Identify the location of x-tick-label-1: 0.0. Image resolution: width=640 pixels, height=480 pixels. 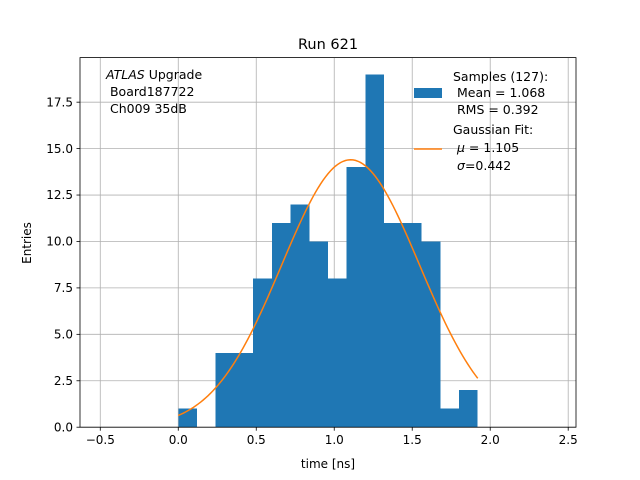
(178, 440).